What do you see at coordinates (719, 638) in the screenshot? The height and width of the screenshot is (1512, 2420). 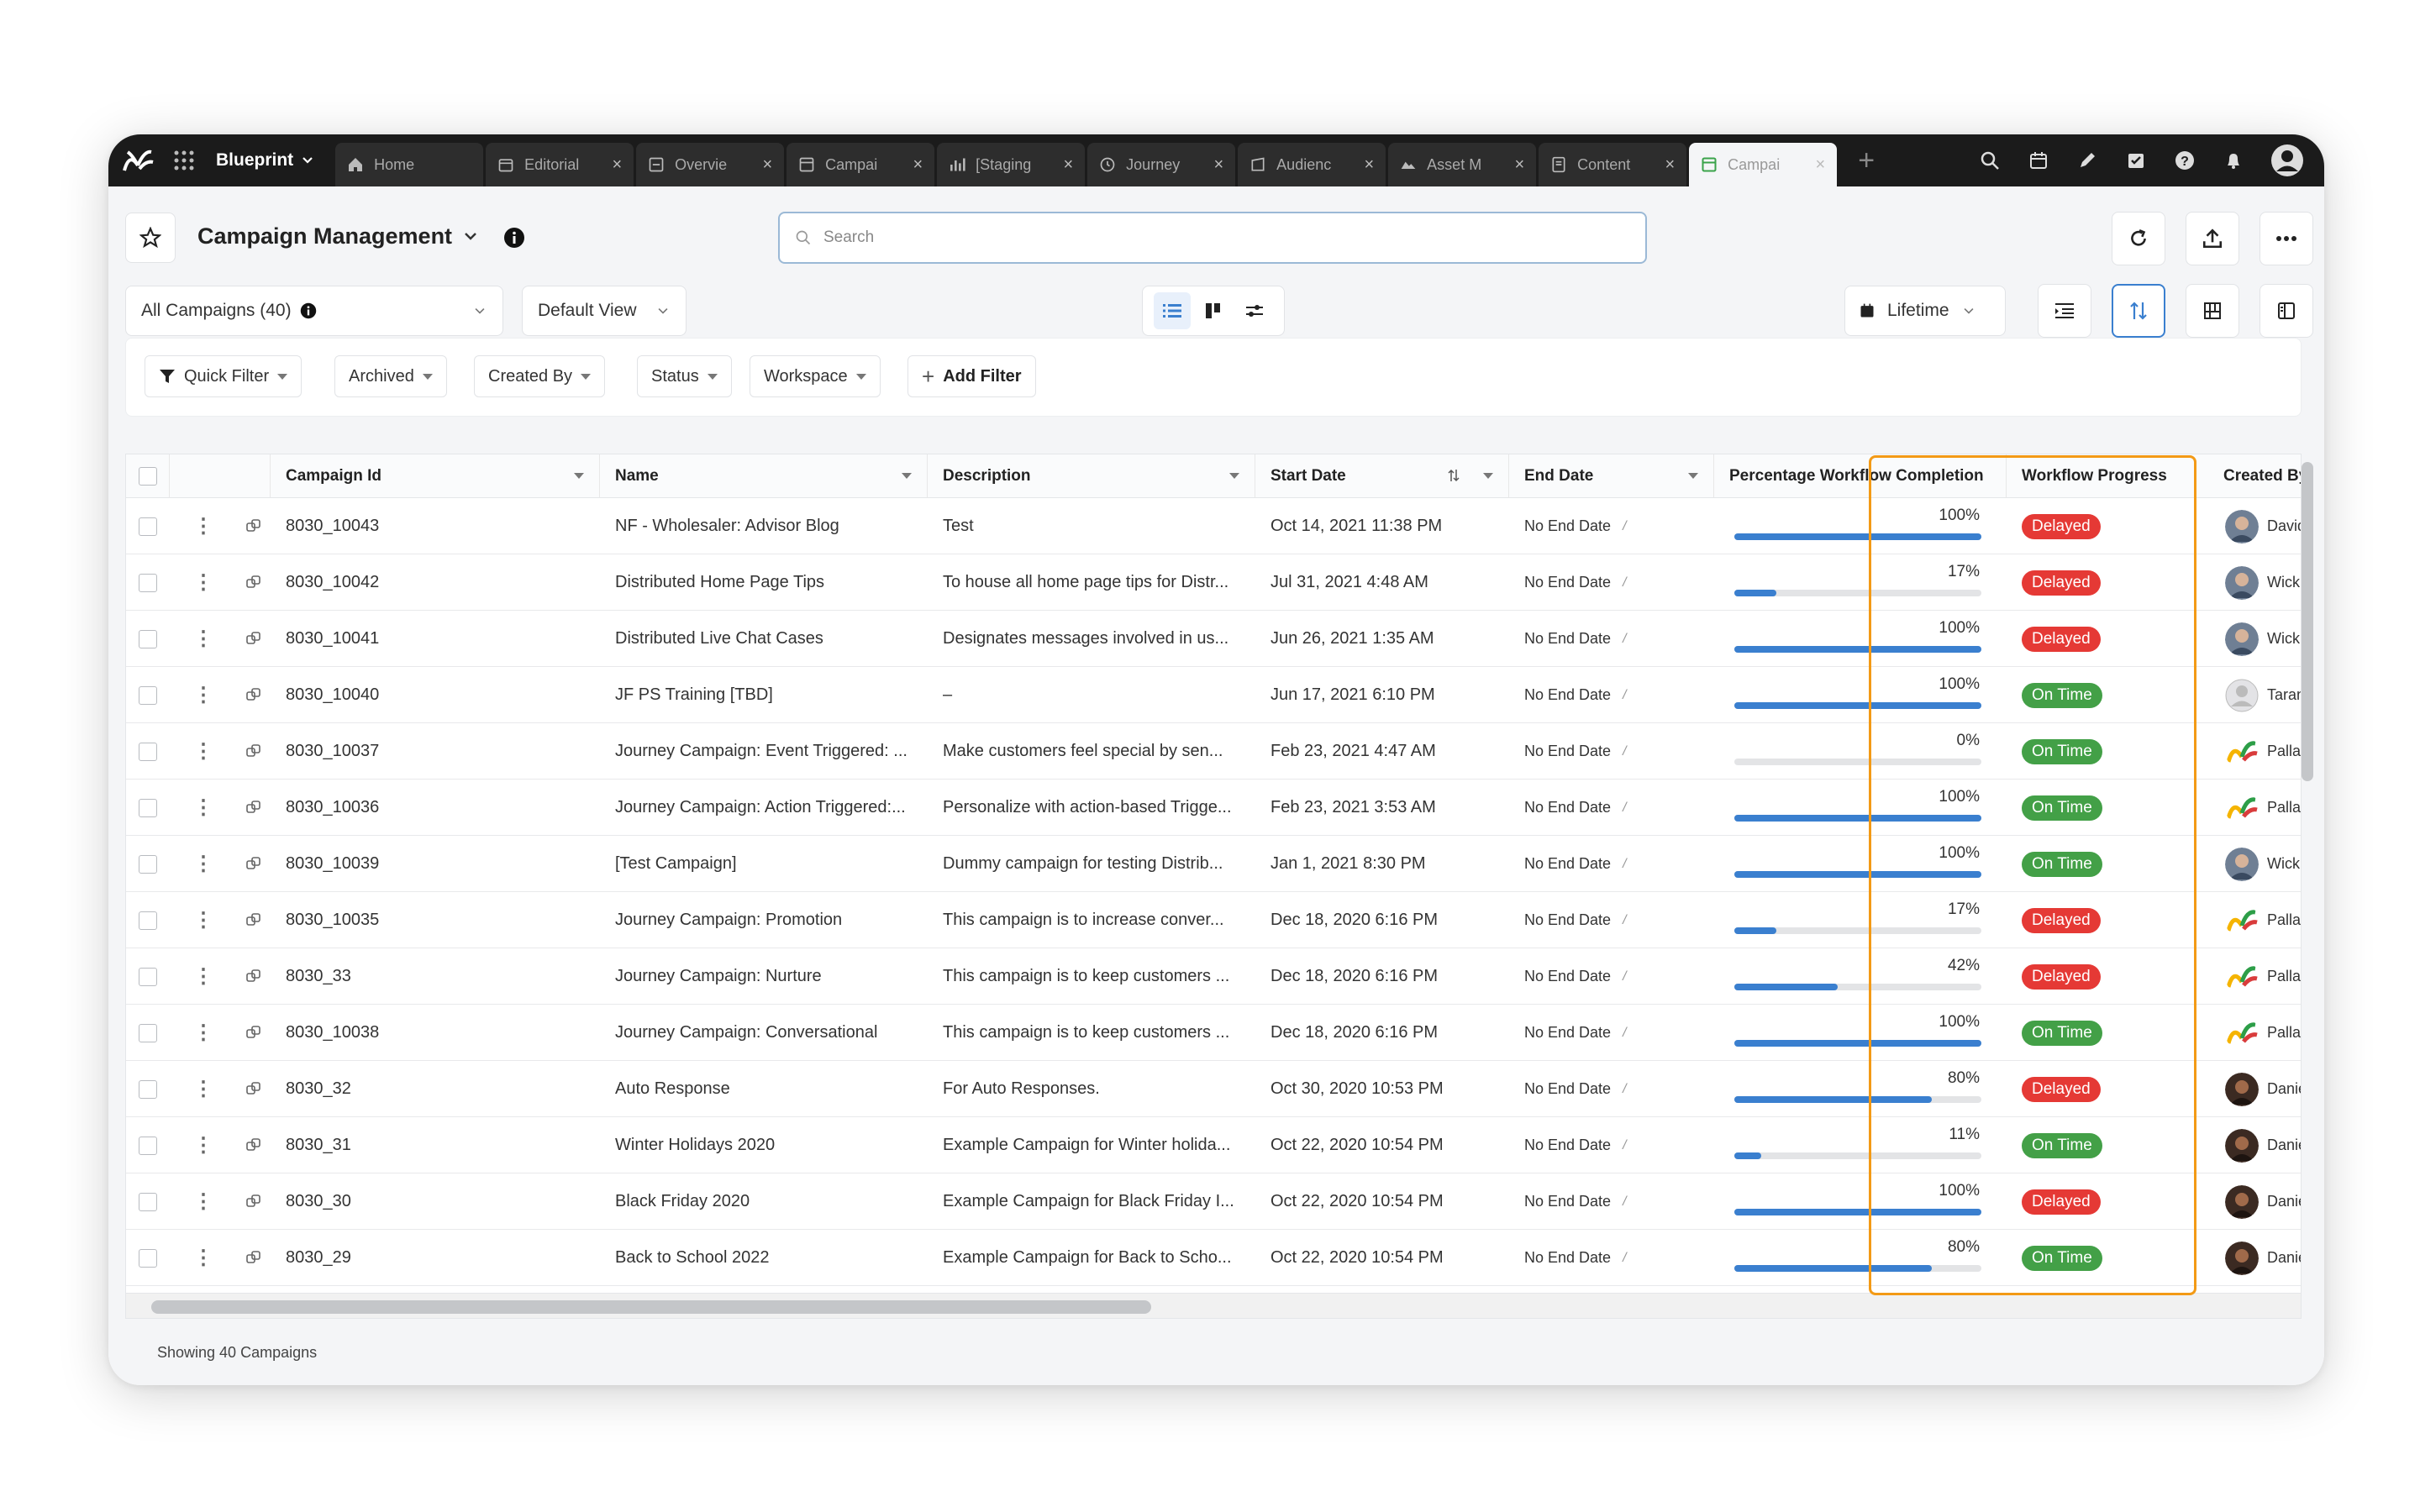 I see `campaign-name: Distributed Live Chat Cases` at bounding box center [719, 638].